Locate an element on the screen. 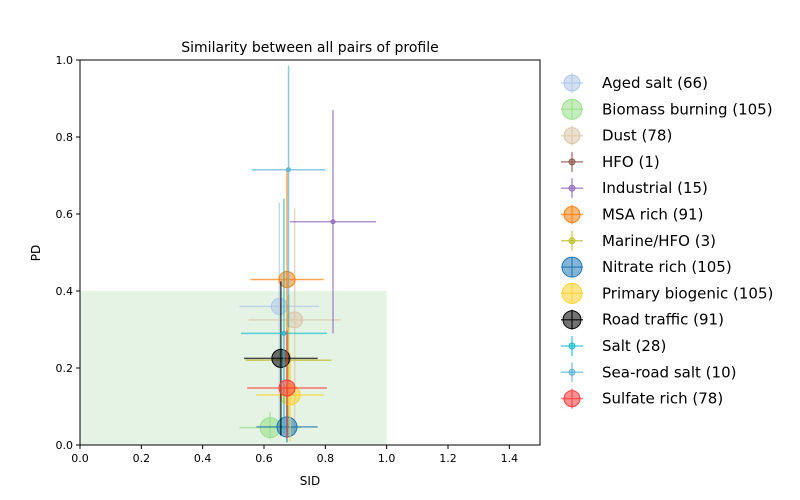 This screenshot has width=800, height=500. x-tick-label: 0.6 is located at coordinates (264, 458).